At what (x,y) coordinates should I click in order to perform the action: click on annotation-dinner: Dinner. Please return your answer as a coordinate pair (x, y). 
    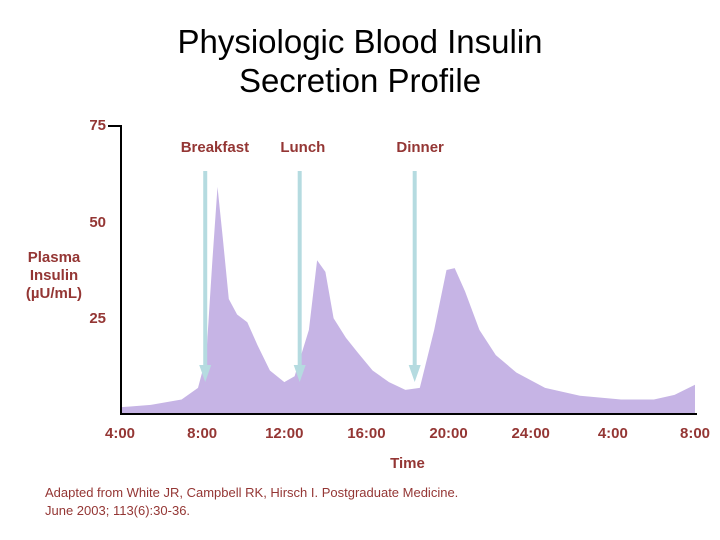
    Looking at the image, I should click on (420, 147).